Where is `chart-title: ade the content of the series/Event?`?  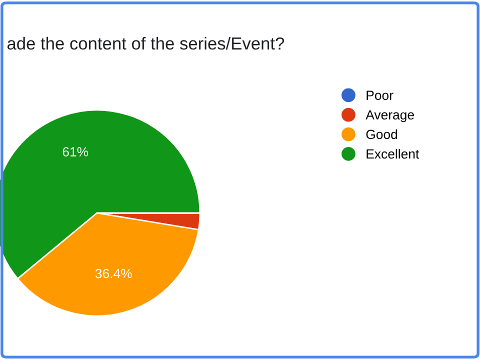
chart-title: ade the content of the series/Event? is located at coordinates (145, 43).